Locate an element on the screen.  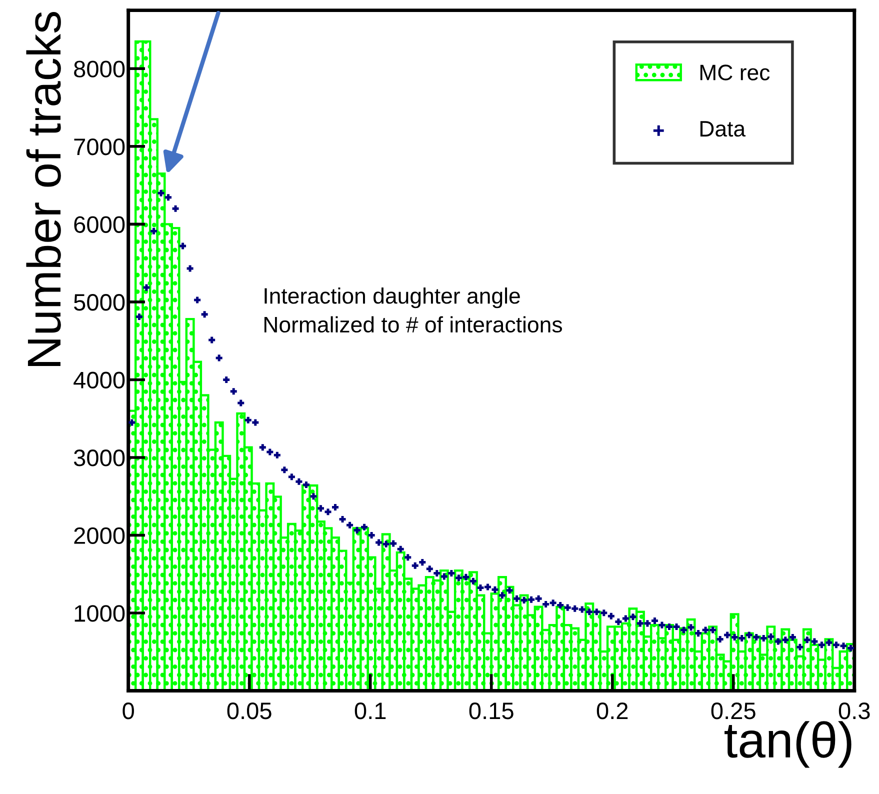
y-tick-label: 4000 is located at coordinates (99, 380).